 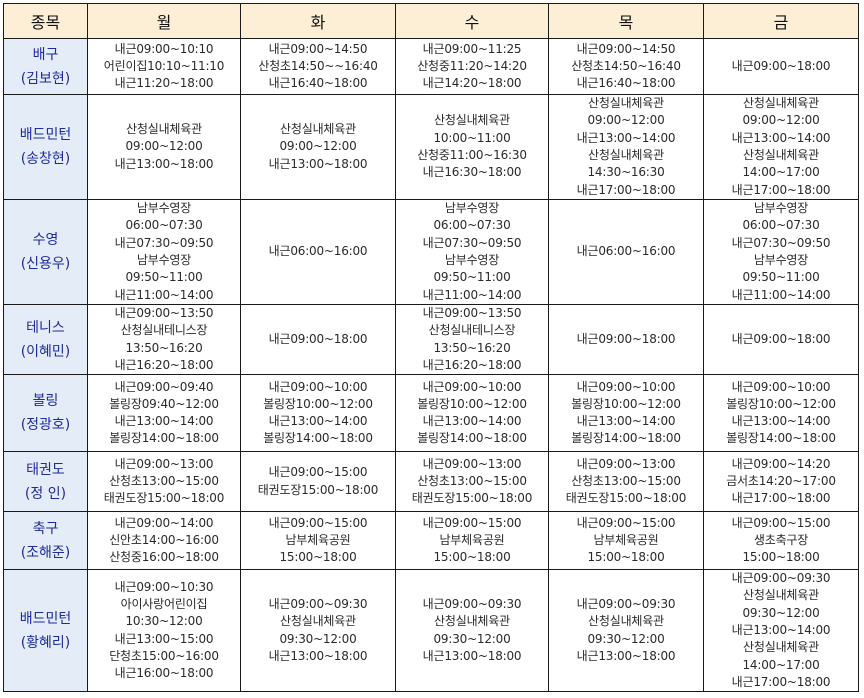 What do you see at coordinates (45, 413) in the screenshot?
I see `sport-cell: 볼링 (정광호)` at bounding box center [45, 413].